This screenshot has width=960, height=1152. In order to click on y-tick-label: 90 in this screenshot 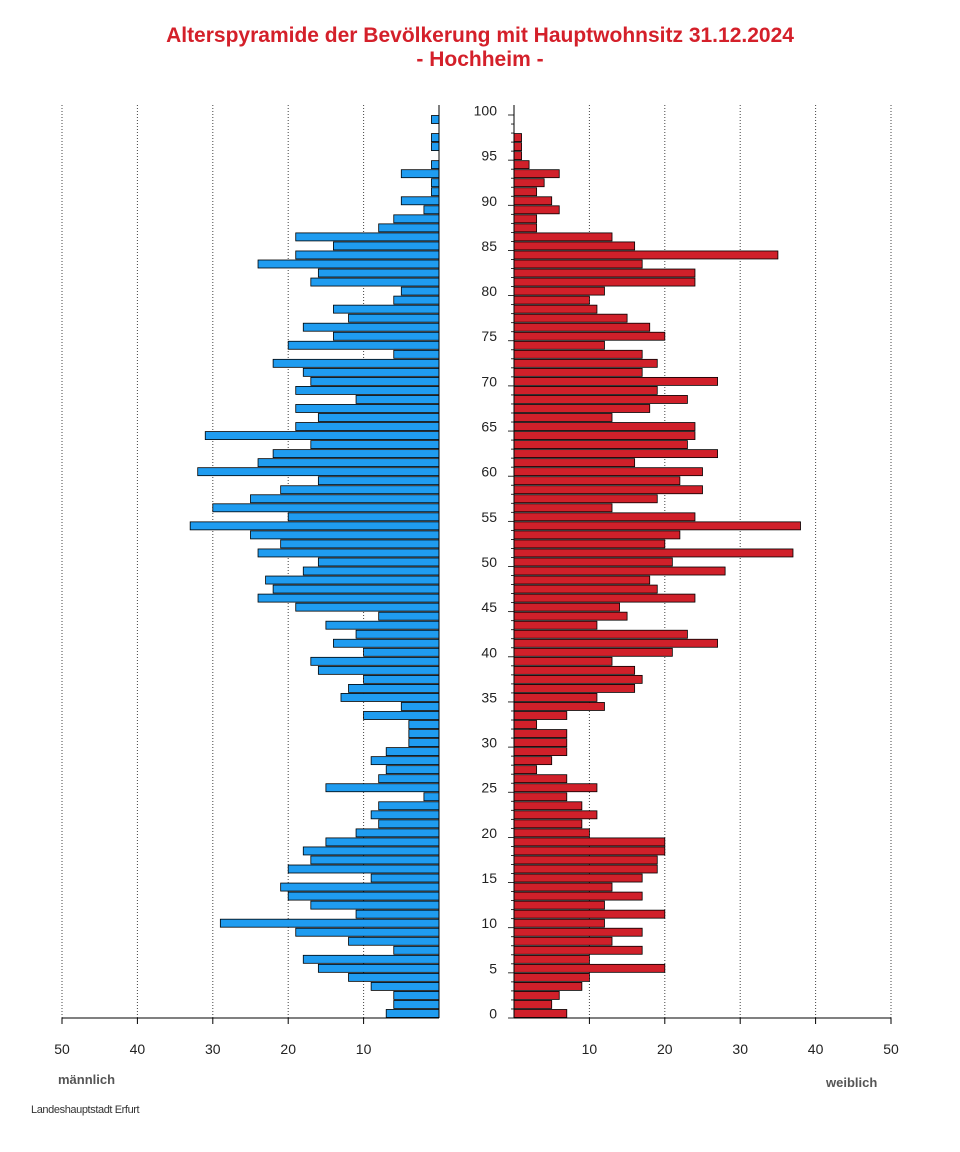, I will do `click(489, 201)`.